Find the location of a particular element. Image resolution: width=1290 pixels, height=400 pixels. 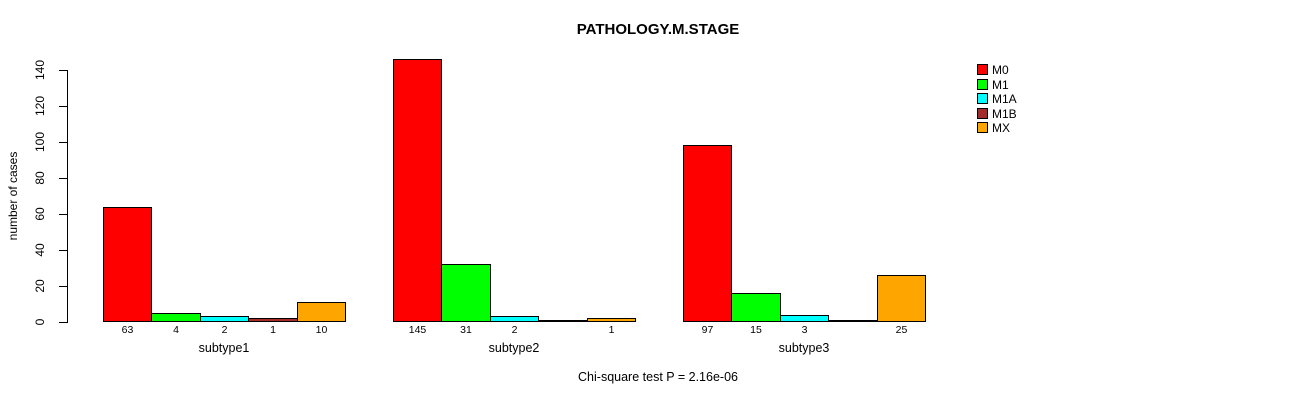

legend-swatch-M1A is located at coordinates (982, 98).